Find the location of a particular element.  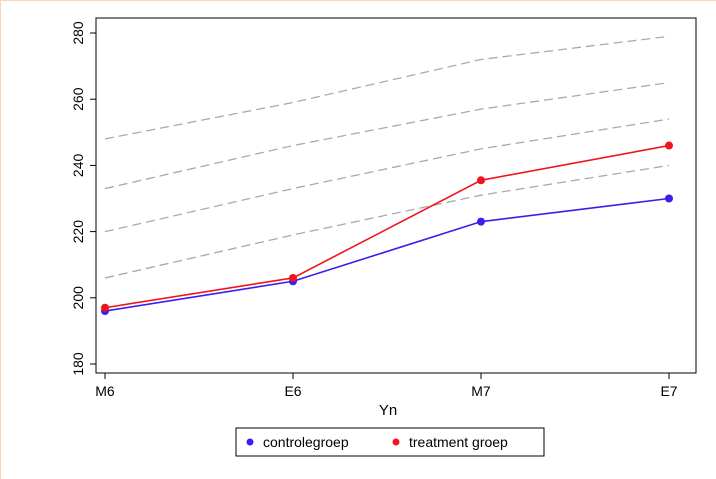

legend-label: controlegroep is located at coordinates (306, 442).